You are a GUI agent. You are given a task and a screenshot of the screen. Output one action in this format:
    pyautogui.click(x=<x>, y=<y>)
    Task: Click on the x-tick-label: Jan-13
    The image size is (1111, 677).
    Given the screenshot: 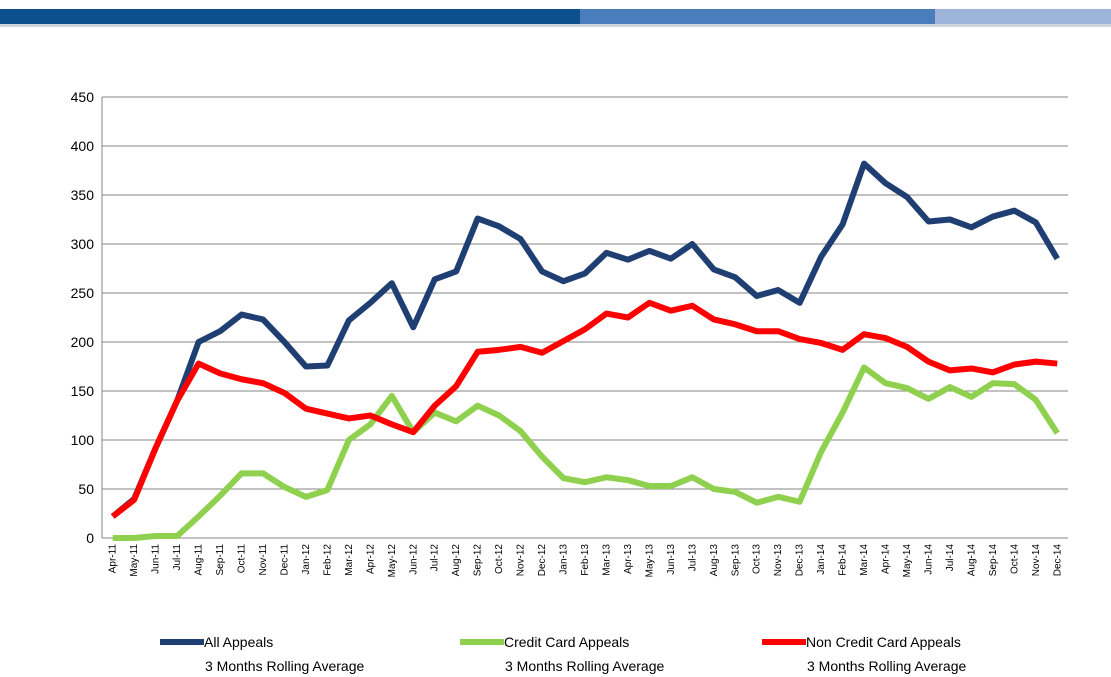 What is the action you would take?
    pyautogui.click(x=564, y=559)
    